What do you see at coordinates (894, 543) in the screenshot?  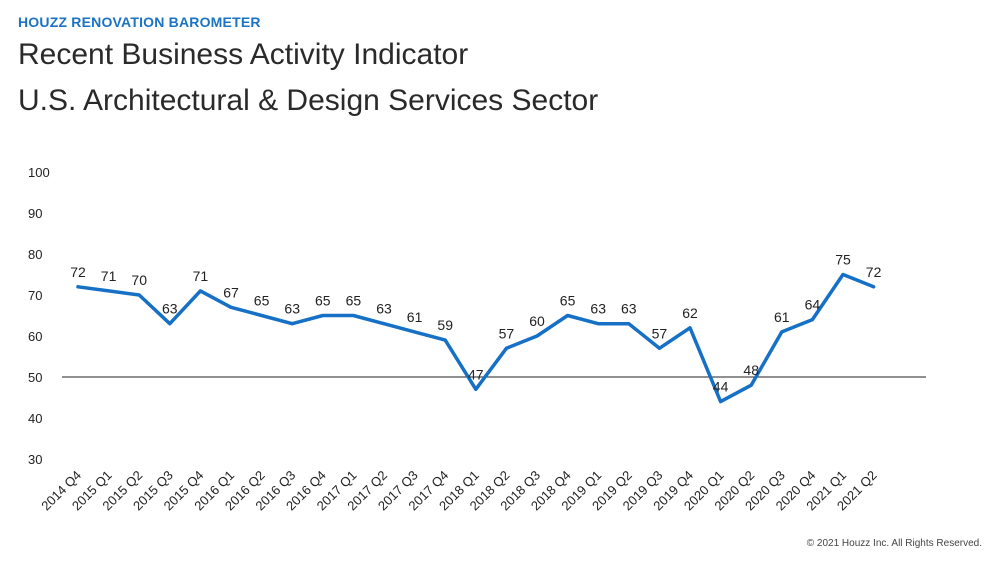 I see `copyright-notice: © 2021 Houzz Inc. All Rights Reserved.` at bounding box center [894, 543].